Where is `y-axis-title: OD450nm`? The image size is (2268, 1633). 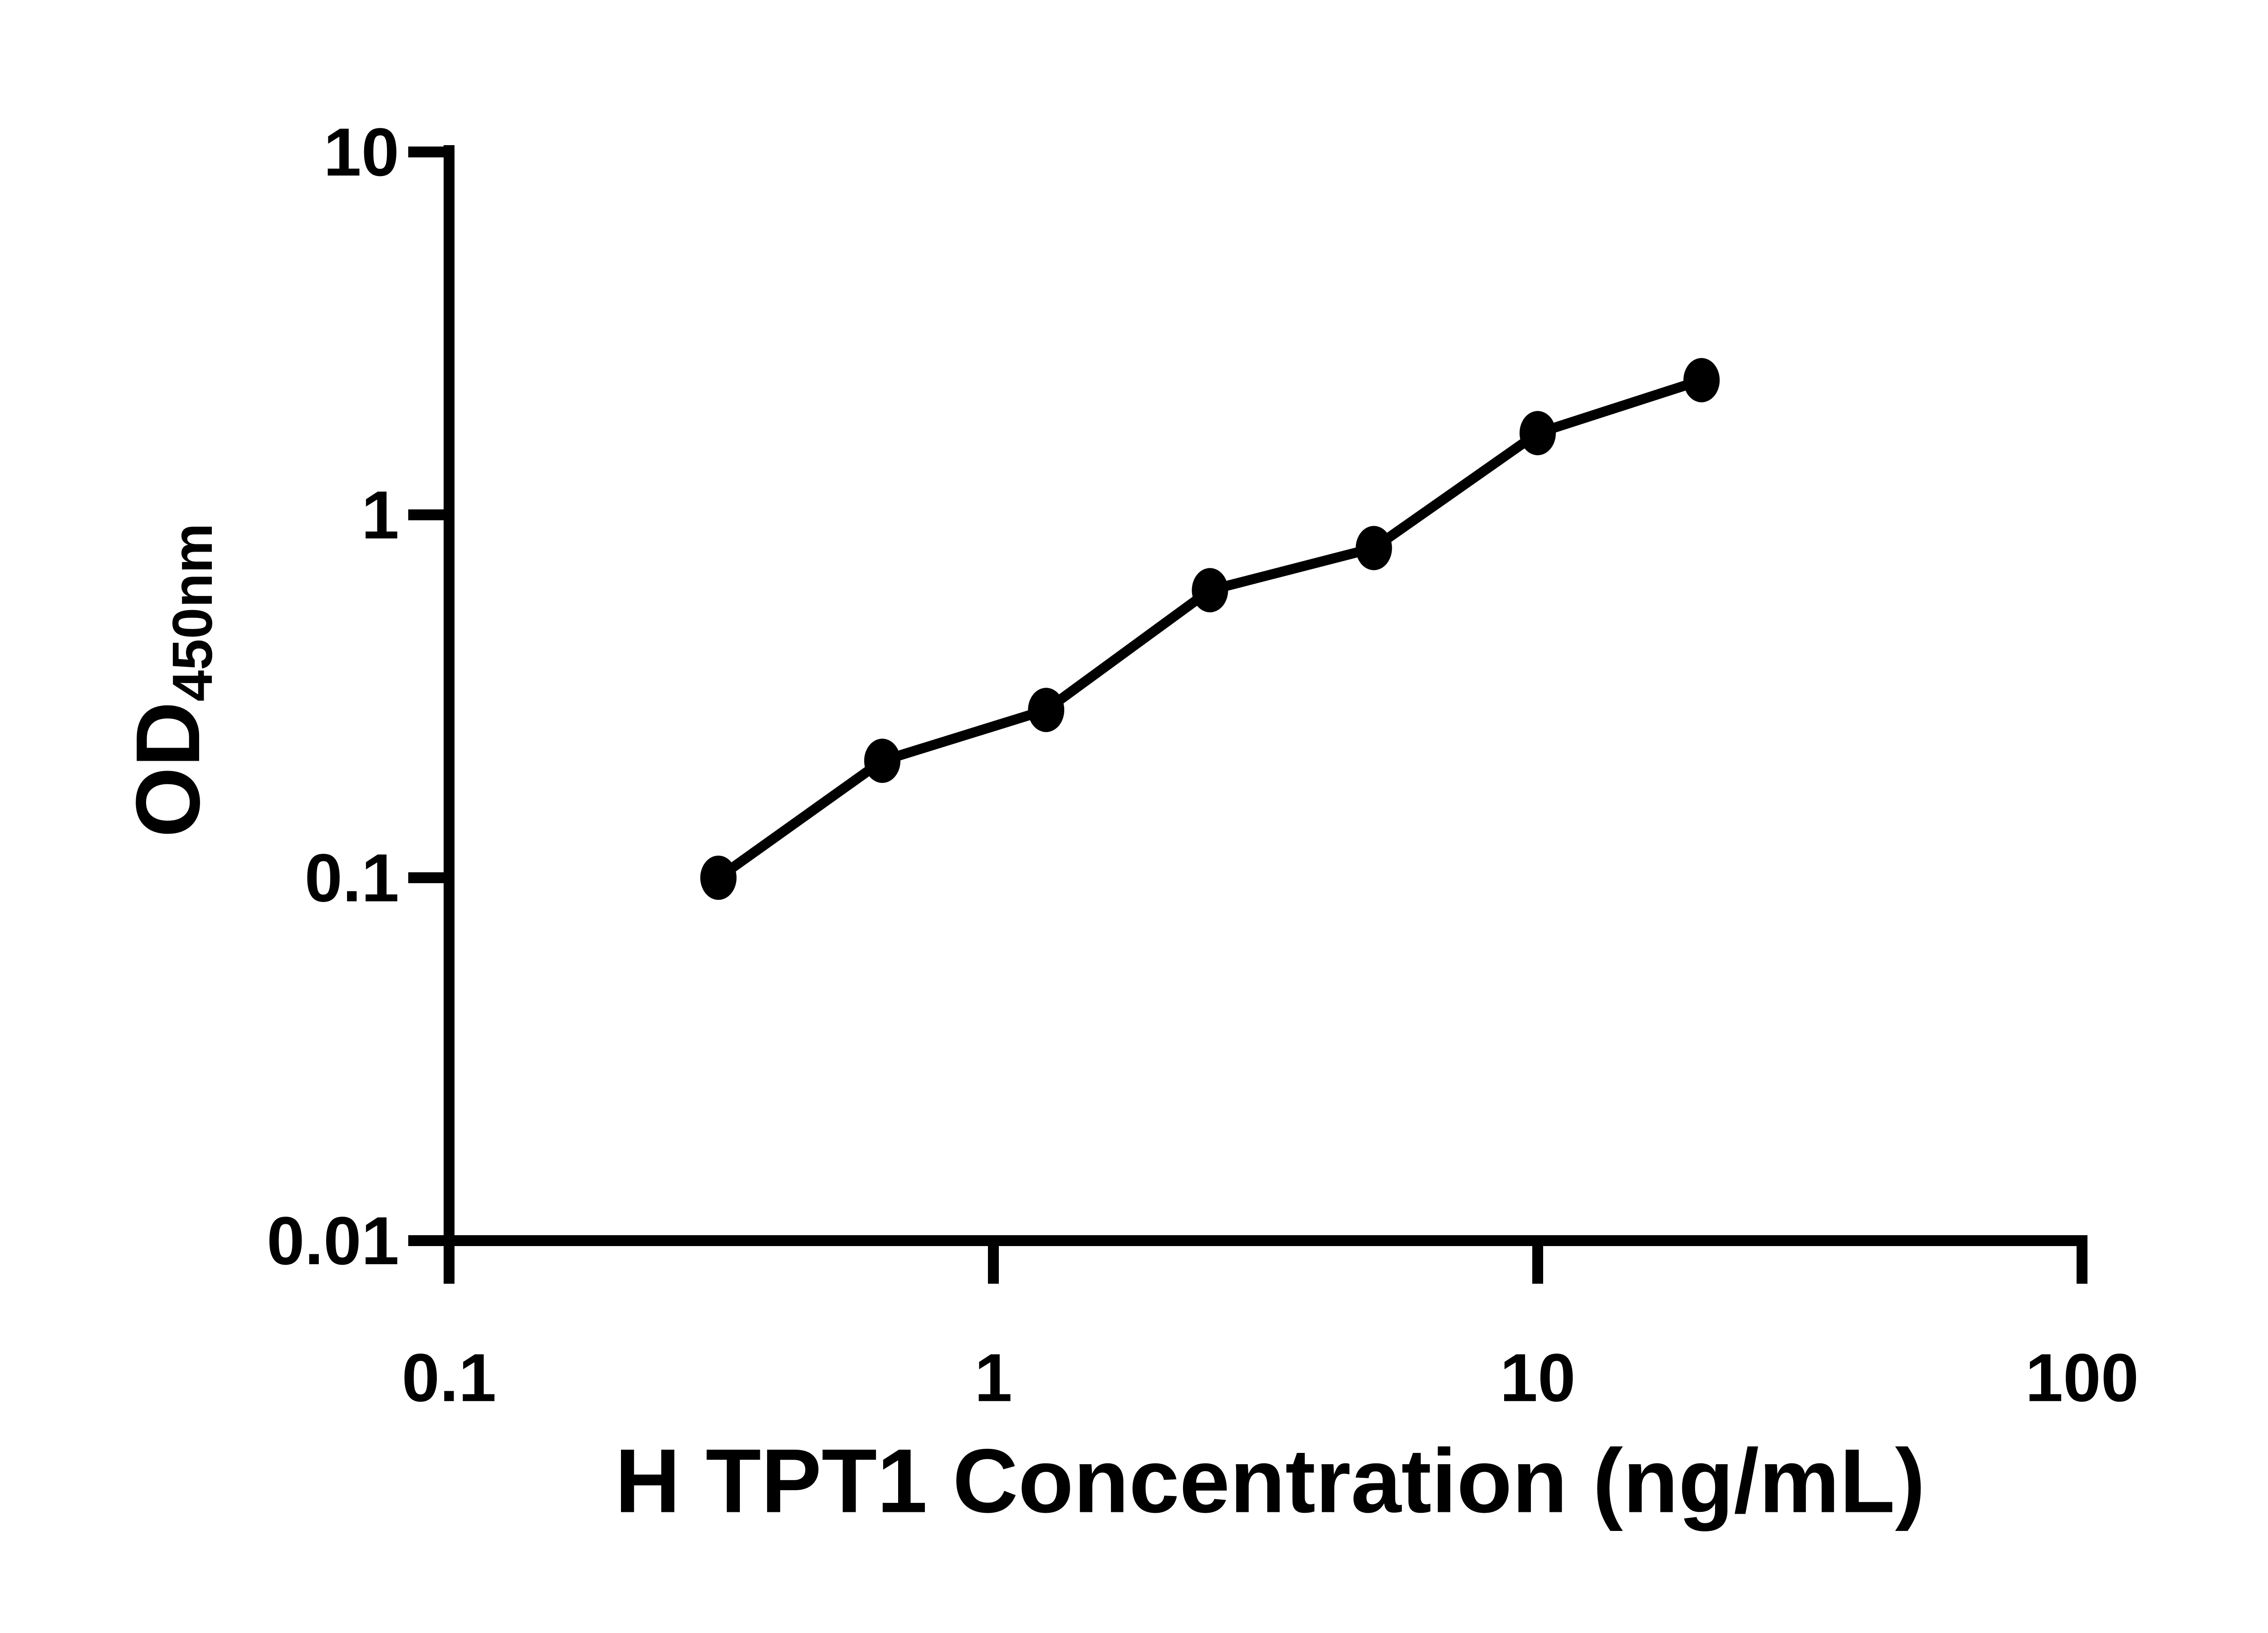
y-axis-title: OD450nm is located at coordinates (171, 680).